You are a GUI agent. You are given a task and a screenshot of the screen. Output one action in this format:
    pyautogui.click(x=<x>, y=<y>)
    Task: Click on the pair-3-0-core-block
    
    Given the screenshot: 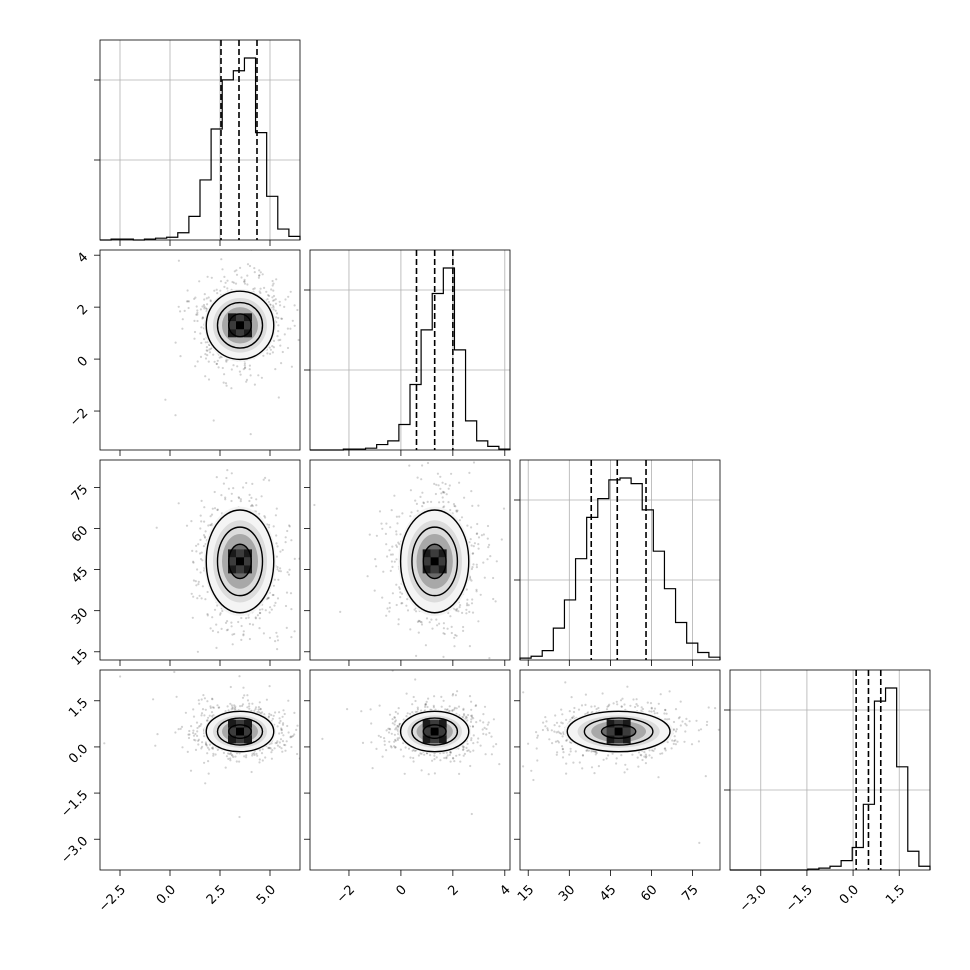 What is the action you would take?
    pyautogui.click(x=240, y=731)
    